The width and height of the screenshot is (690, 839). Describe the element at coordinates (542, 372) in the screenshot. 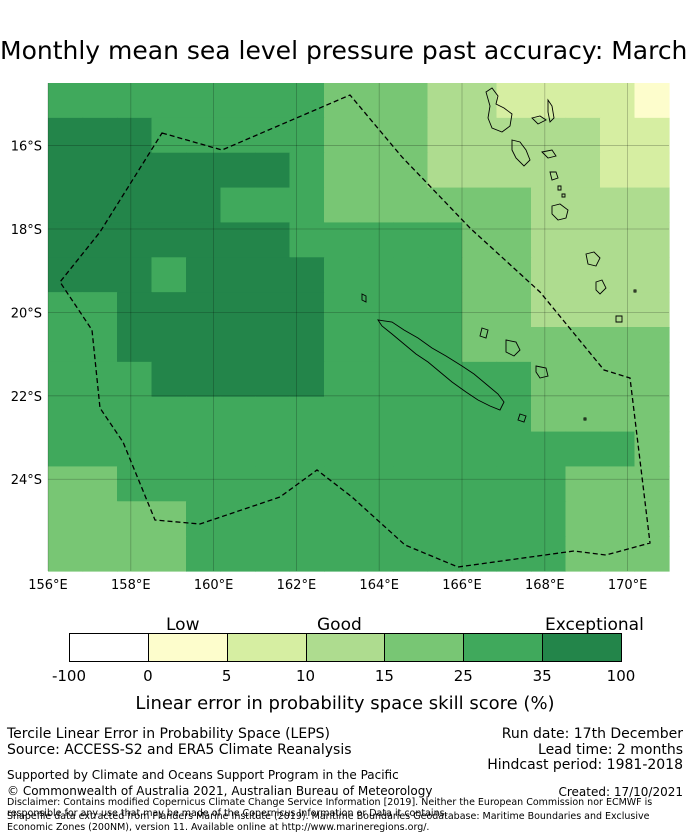

I see `loyalty-mare-coast` at that location.